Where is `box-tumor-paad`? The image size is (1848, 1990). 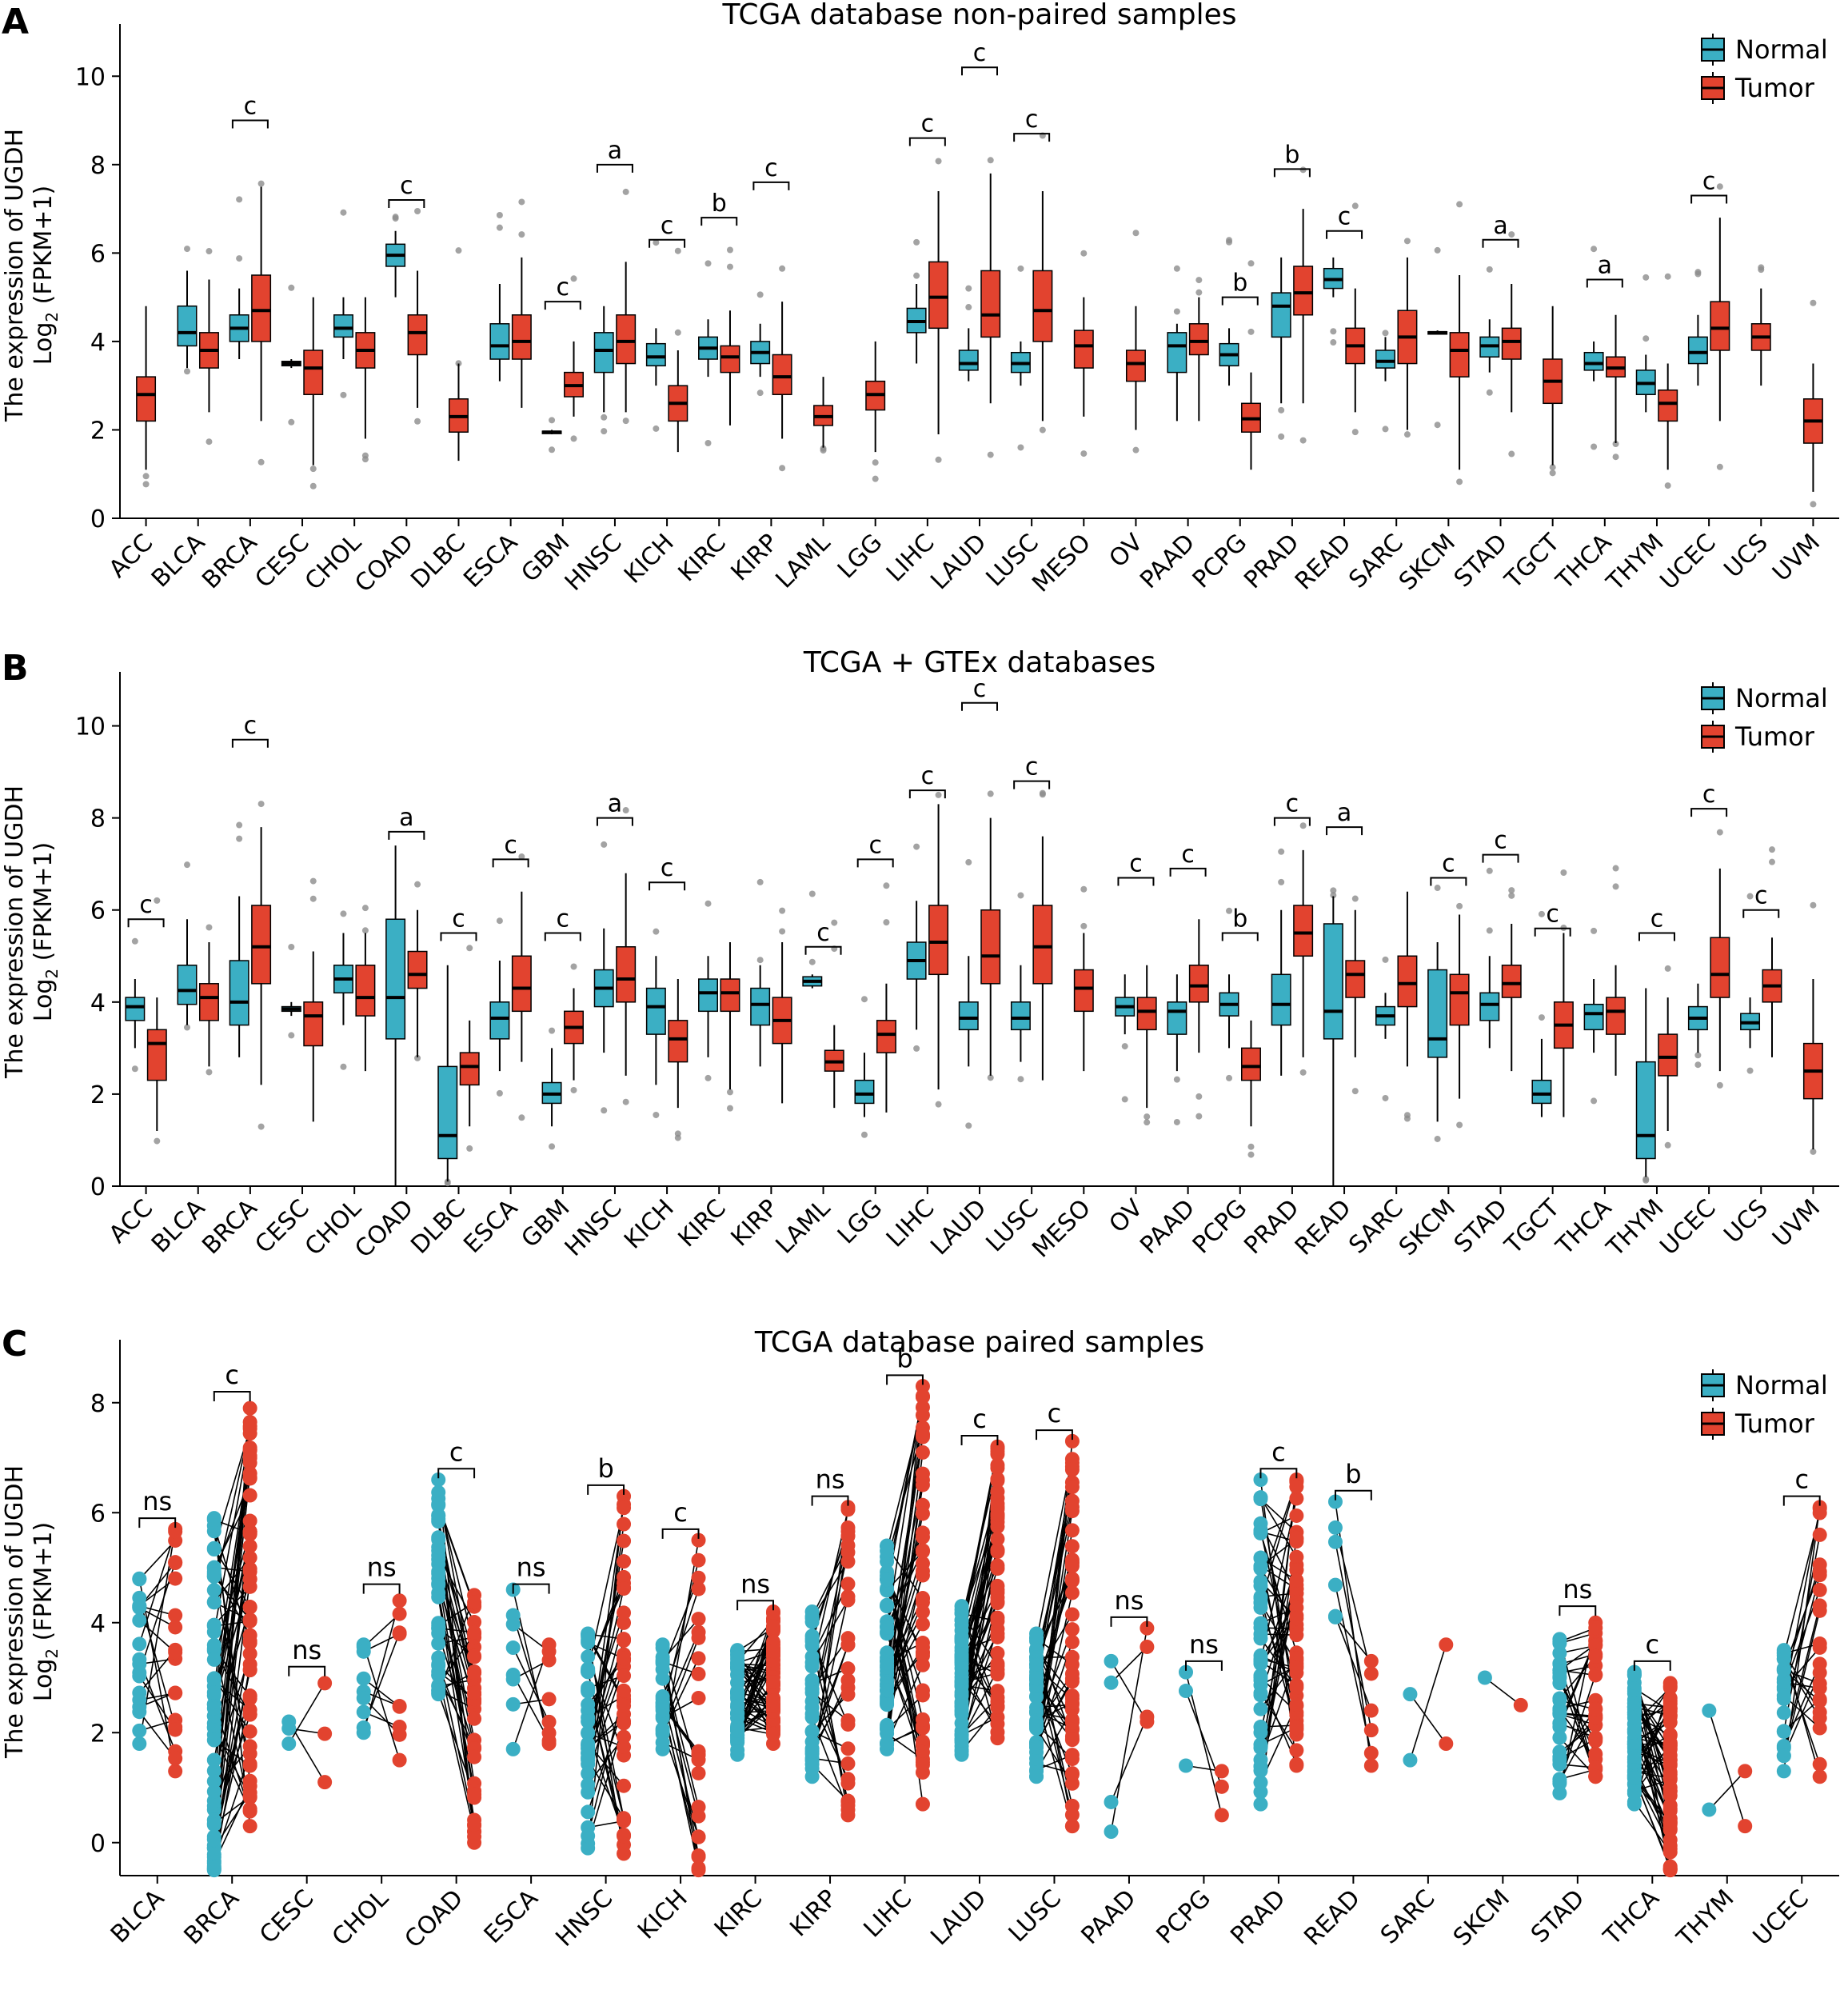 box-tumor-paad is located at coordinates (1198, 349).